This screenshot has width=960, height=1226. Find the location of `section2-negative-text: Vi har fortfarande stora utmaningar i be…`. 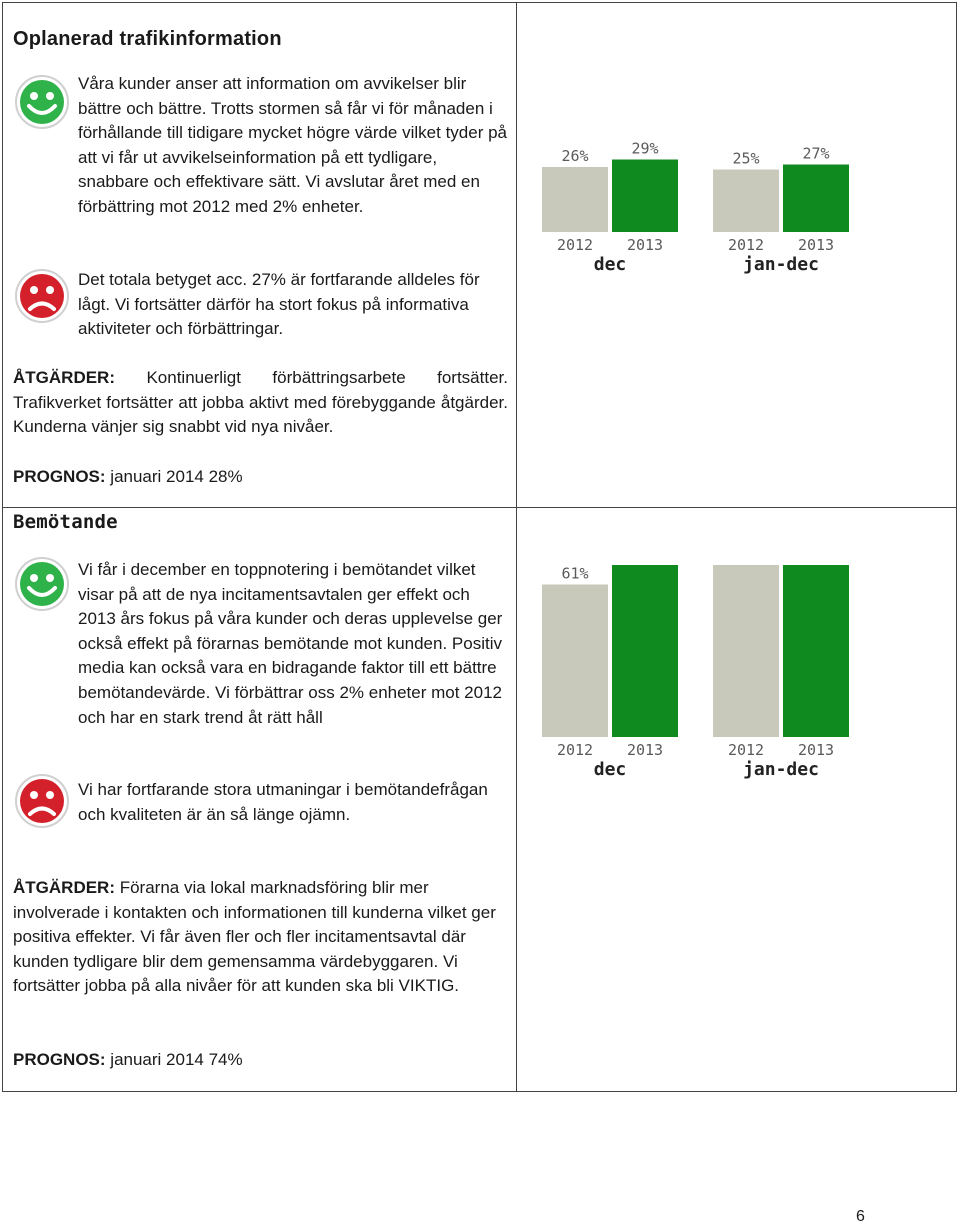

section2-negative-text: Vi har fortfarande stora utmaningar i be… is located at coordinates (283, 802).